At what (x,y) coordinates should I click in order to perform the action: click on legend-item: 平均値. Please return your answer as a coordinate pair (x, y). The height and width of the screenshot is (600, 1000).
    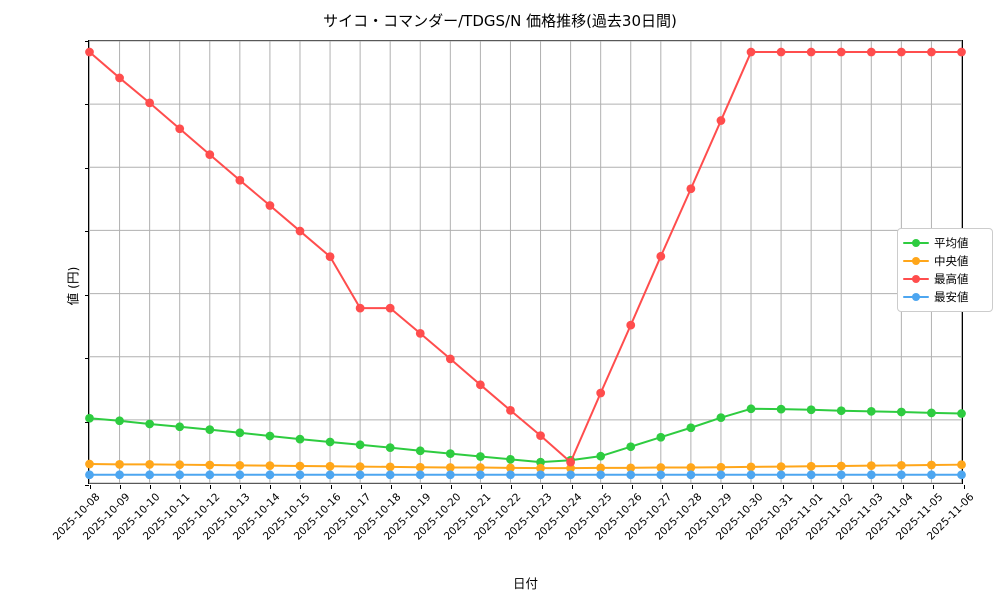
    Looking at the image, I should click on (944, 243).